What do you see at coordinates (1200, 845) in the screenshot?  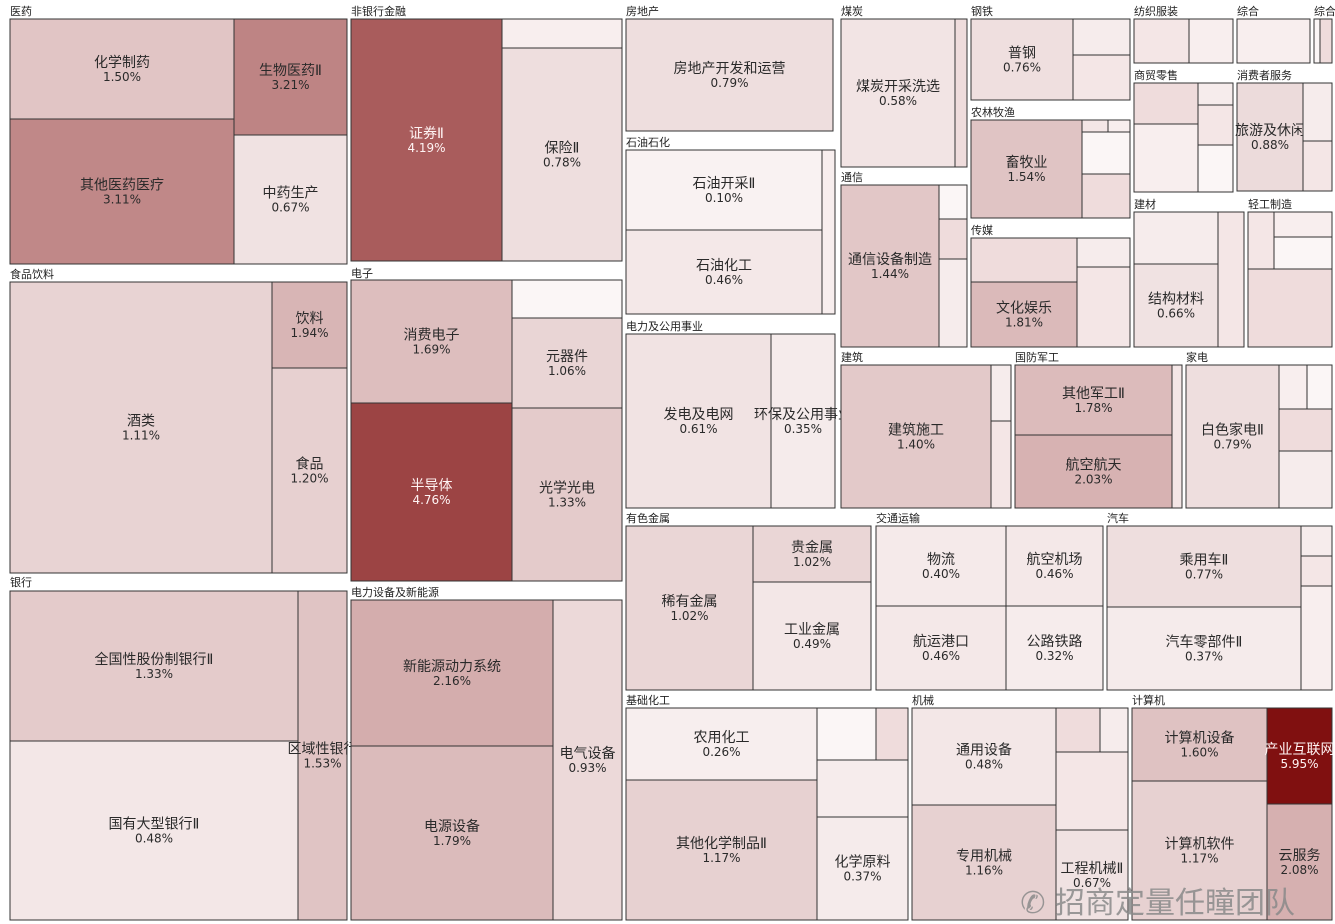 I see `cell-name-label: 计算机软件` at bounding box center [1200, 845].